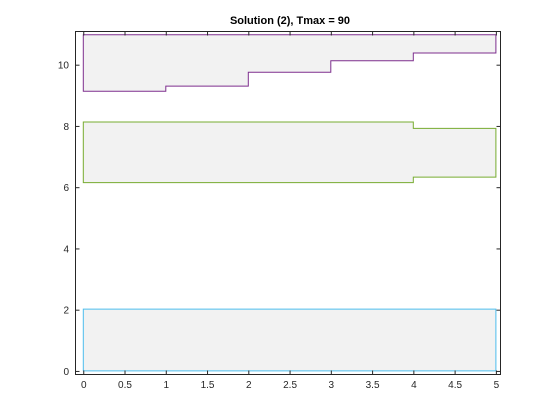 The image size is (560, 420). I want to click on x-tick-label-7: 3.5, so click(373, 385).